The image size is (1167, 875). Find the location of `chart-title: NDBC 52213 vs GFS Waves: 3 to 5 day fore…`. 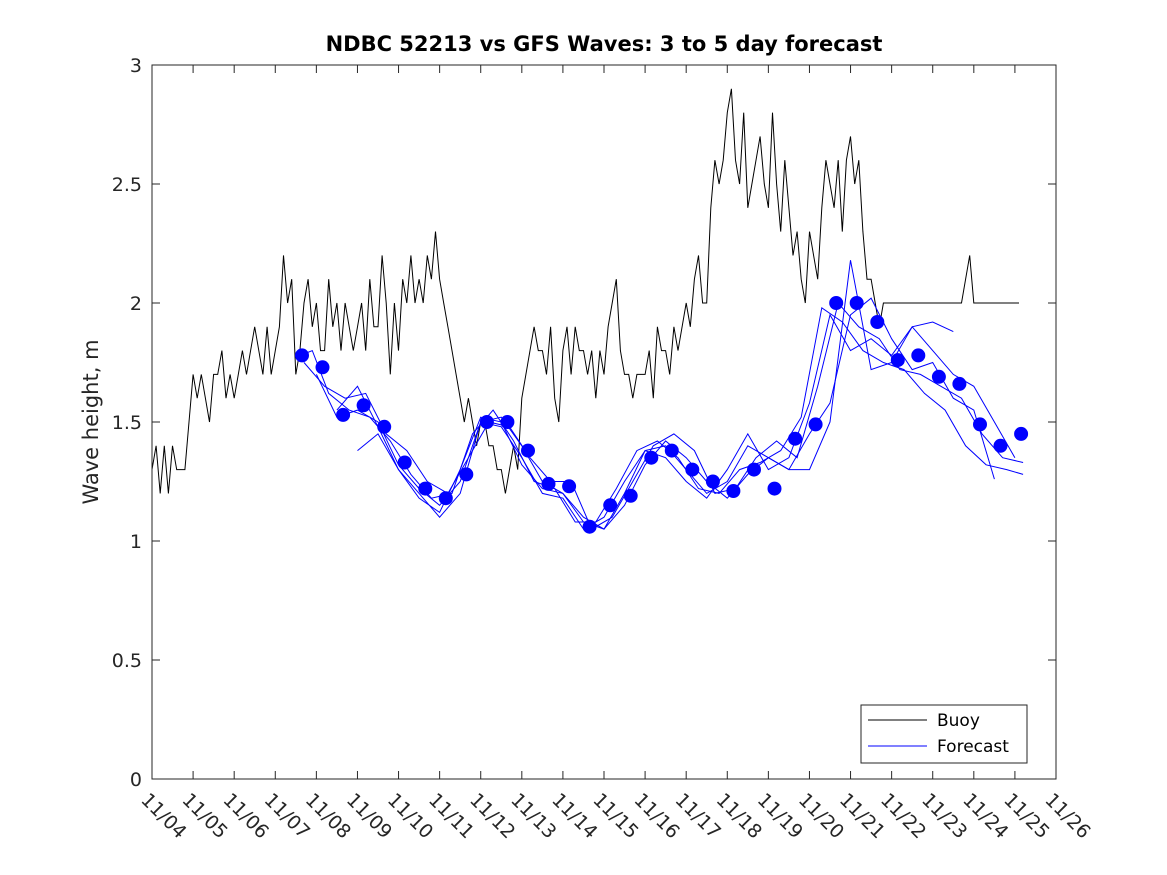

chart-title: NDBC 52213 vs GFS Waves: 3 to 5 day fore… is located at coordinates (604, 44).